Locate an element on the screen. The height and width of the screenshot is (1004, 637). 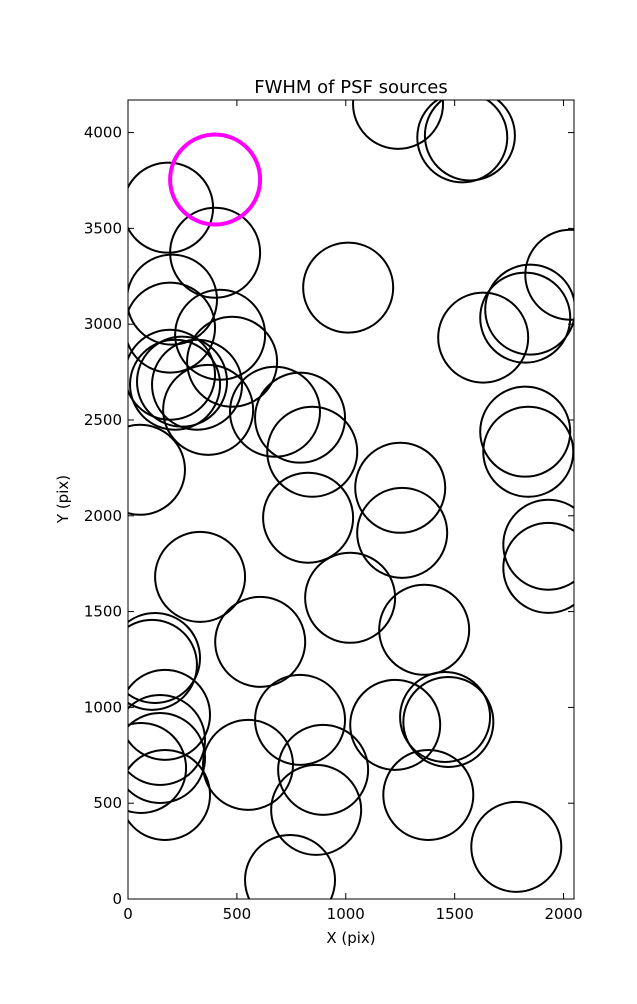
y-axis-label: Y (pix) is located at coordinates (63, 499).